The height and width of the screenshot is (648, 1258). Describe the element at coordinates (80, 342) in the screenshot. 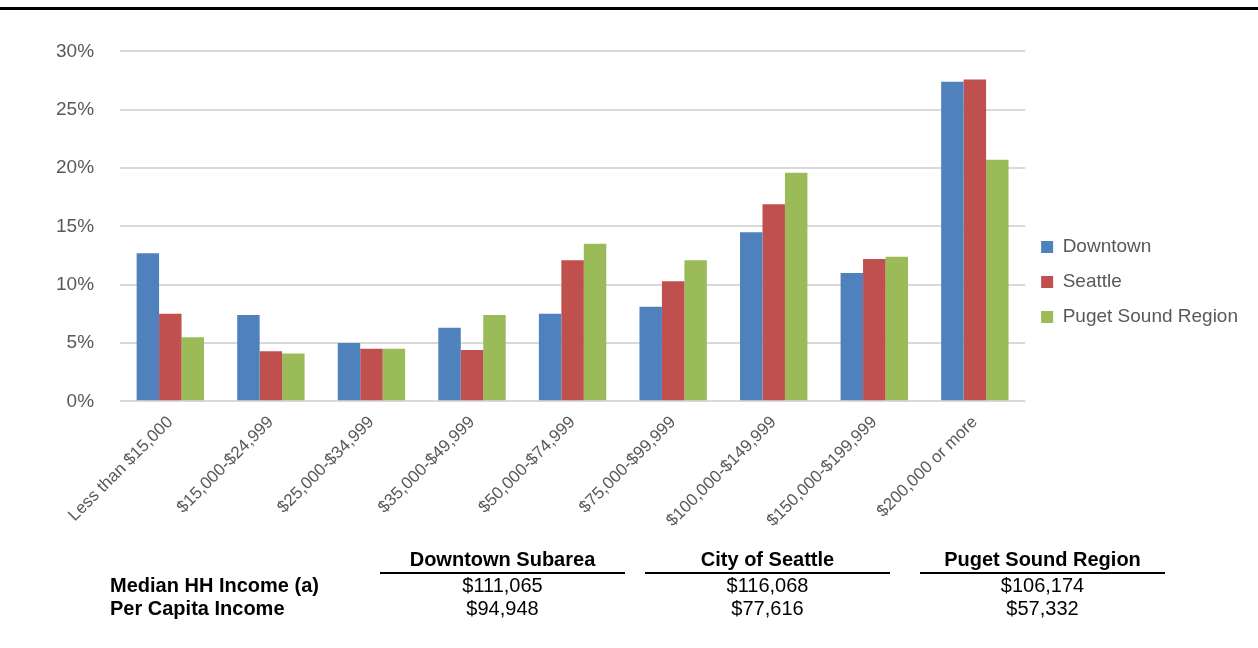

I see `y-tick-label: 5%` at that location.